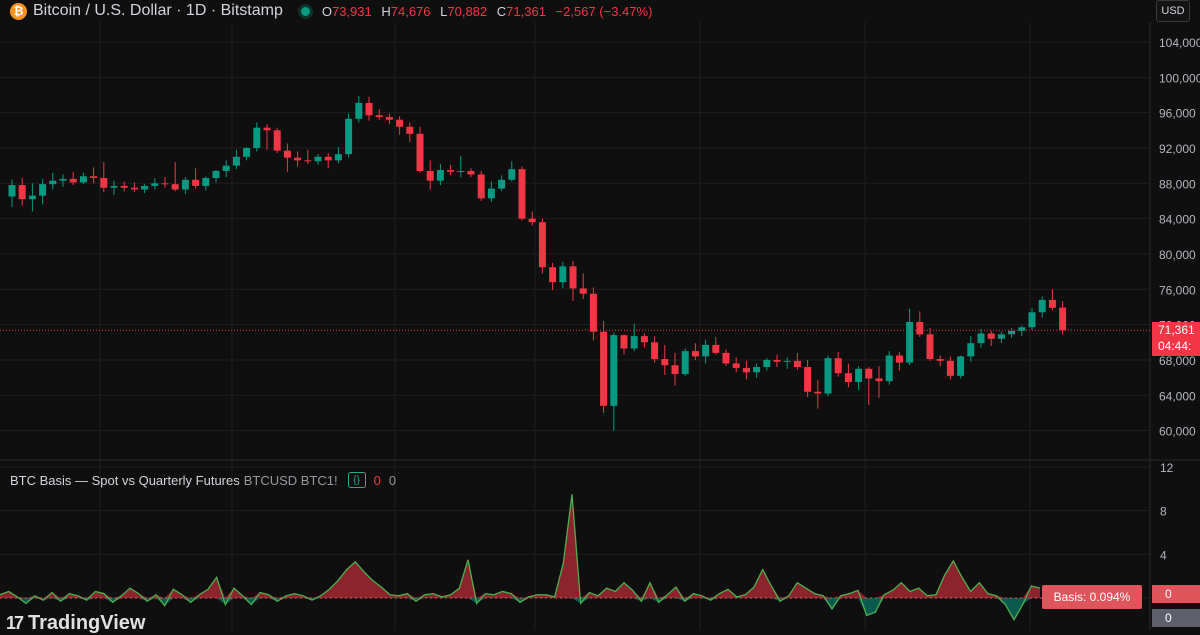  What do you see at coordinates (526, 11) in the screenshot?
I see `close-value: 71,361` at bounding box center [526, 11].